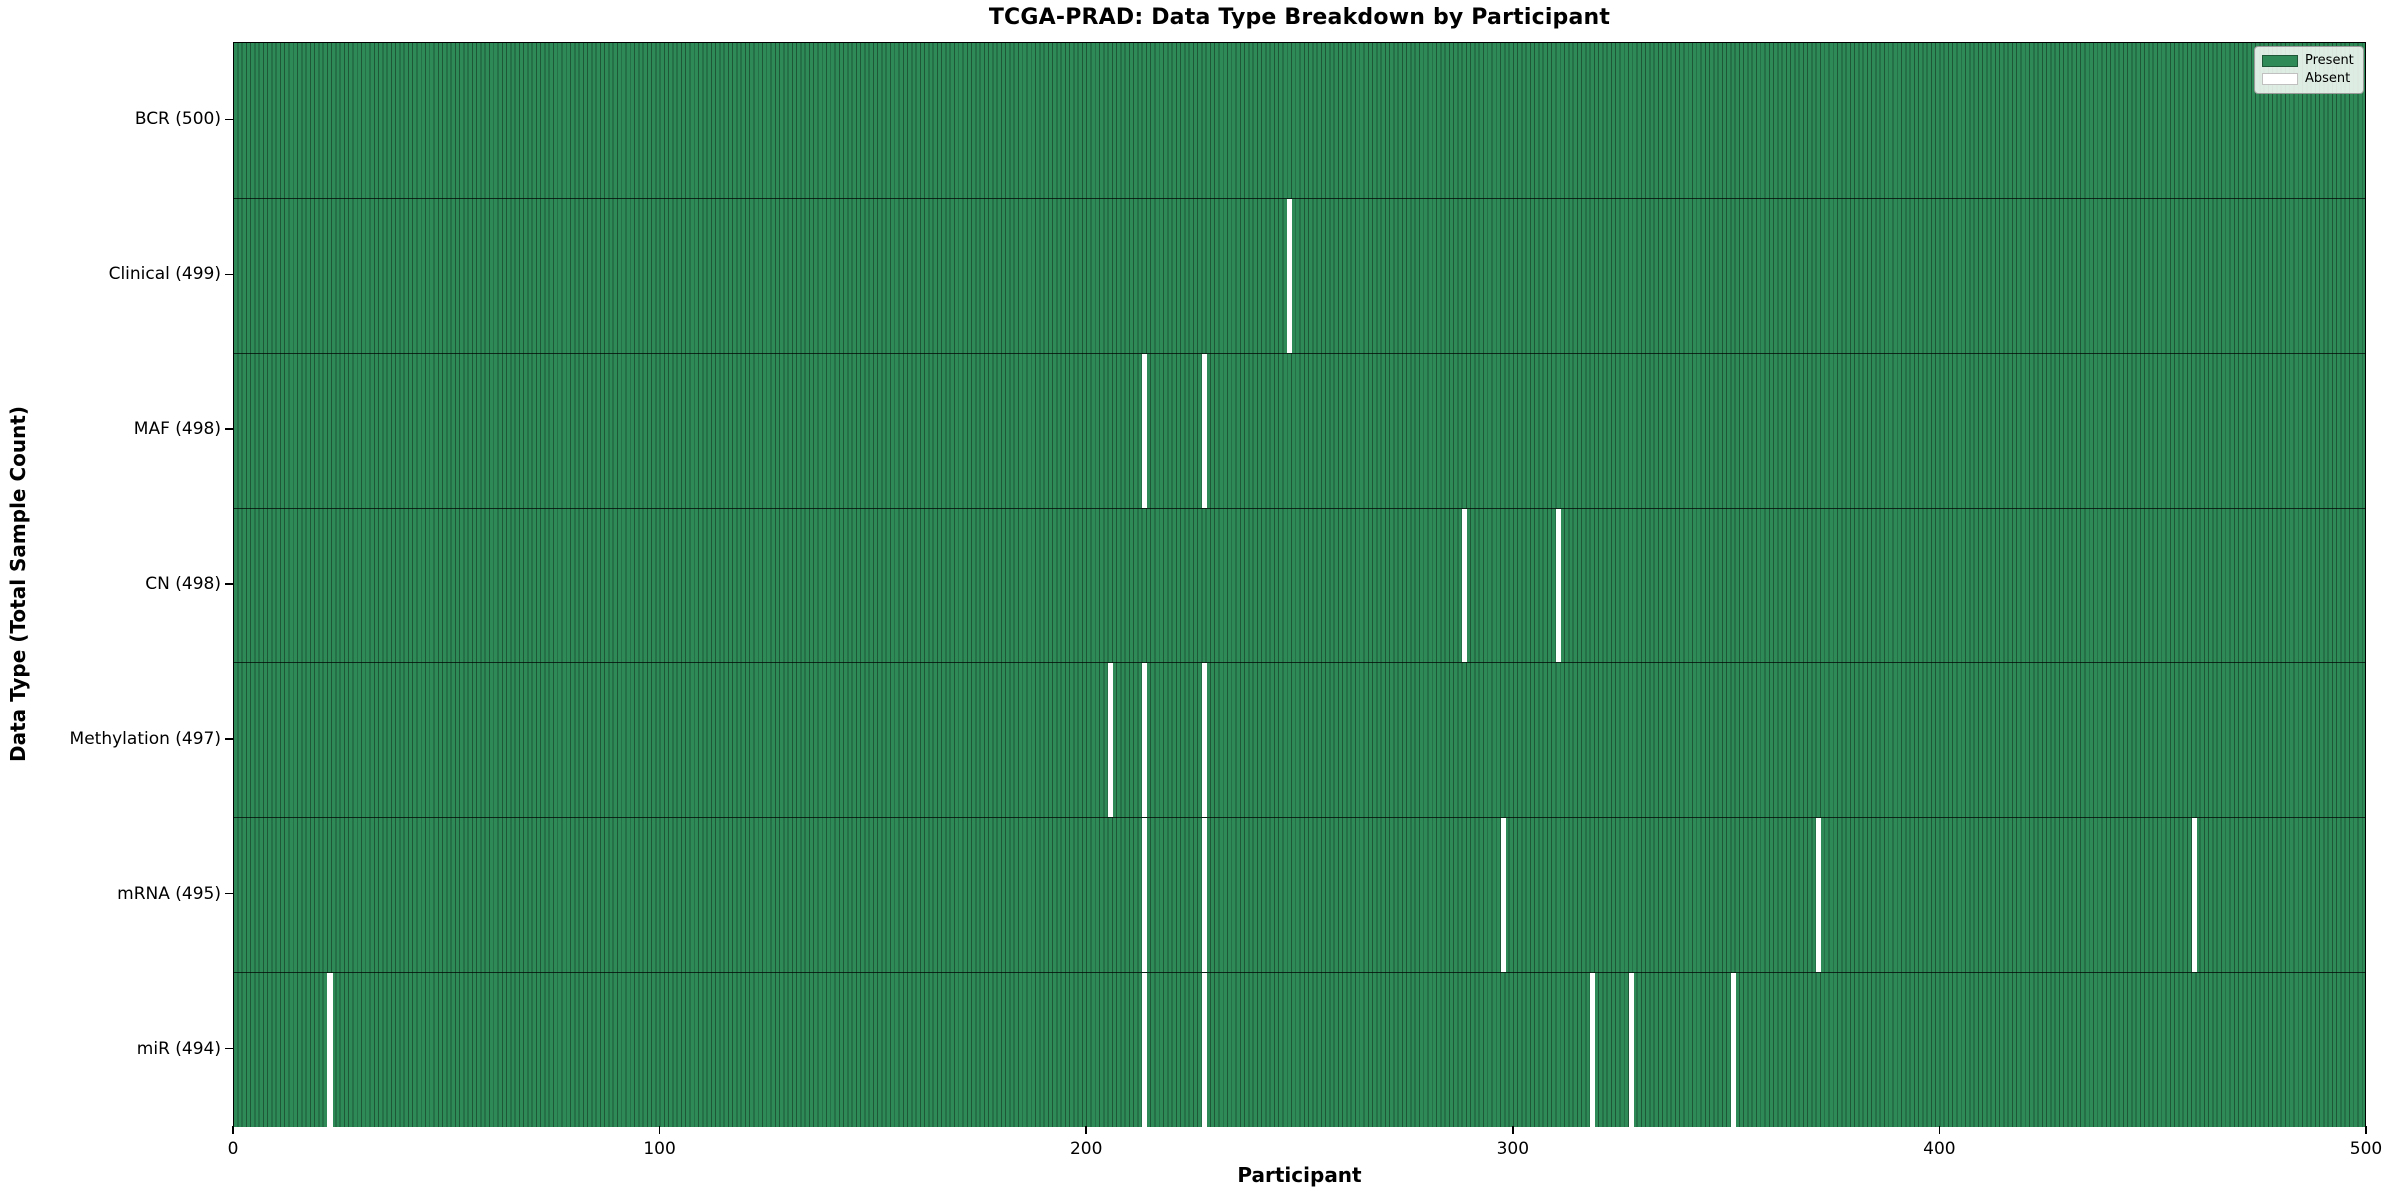 Image resolution: width=2400 pixels, height=1200 pixels. What do you see at coordinates (177, 119) in the screenshot?
I see `y-tick-label-BCR: BCR (500)` at bounding box center [177, 119].